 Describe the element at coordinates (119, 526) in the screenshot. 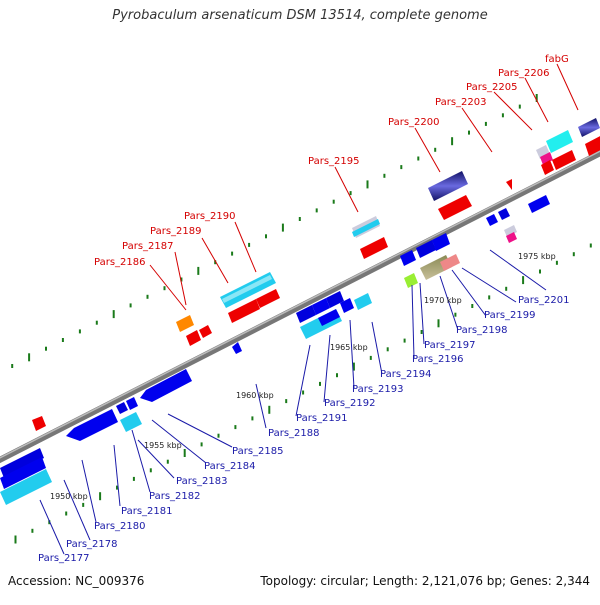

I see `label-Pars_2180: Pars_2180` at that location.